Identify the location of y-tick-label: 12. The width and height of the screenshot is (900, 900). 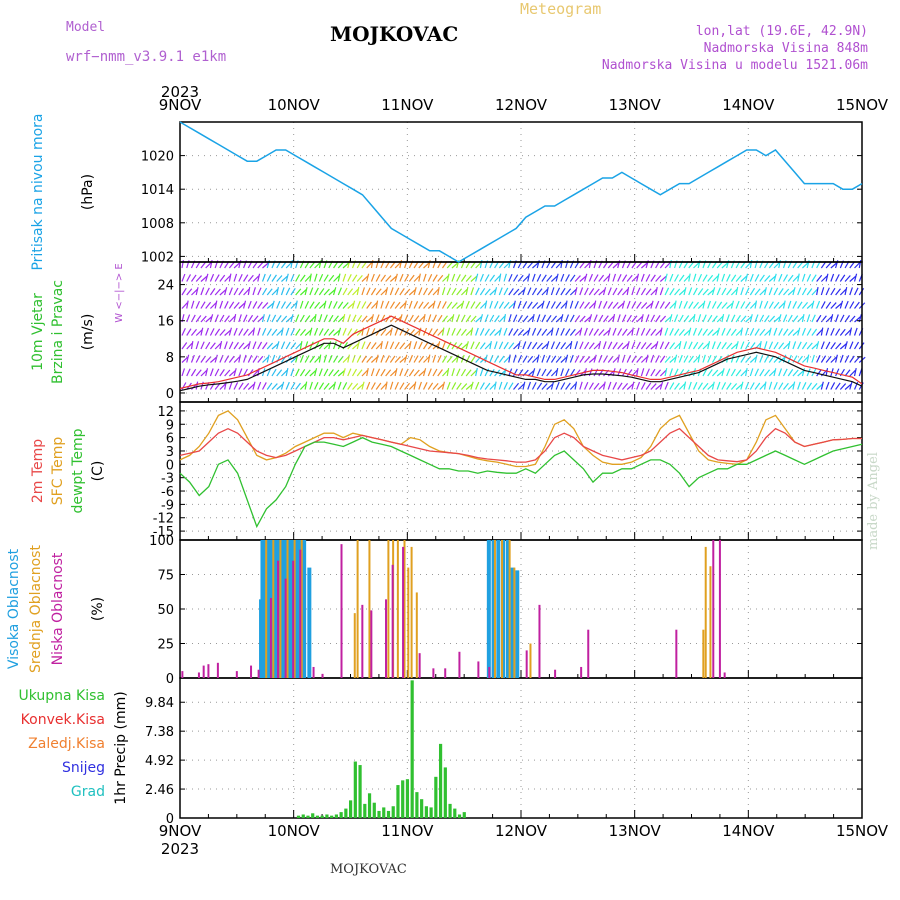
(165, 412).